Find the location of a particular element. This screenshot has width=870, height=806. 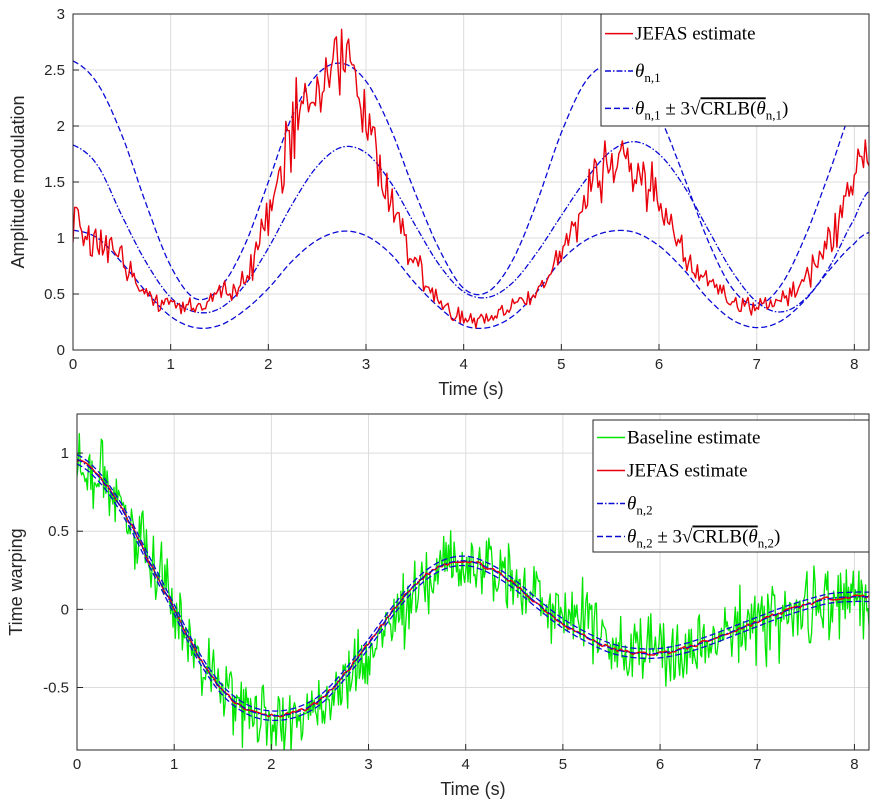

y-tick-label: 1.5 is located at coordinates (54, 182).